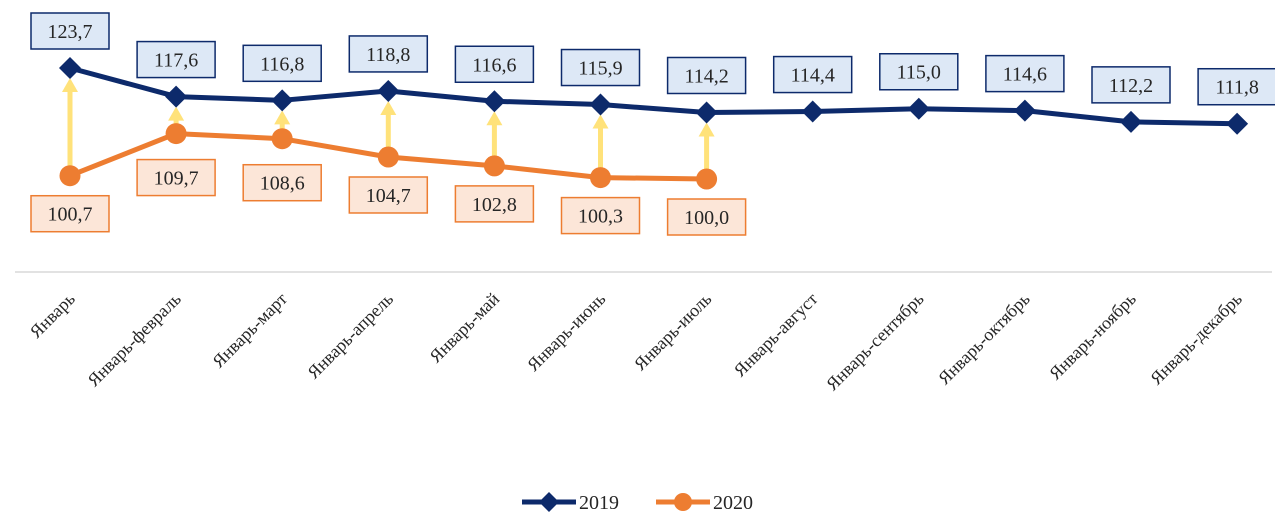  I want to click on data-label-2019: 114,2, so click(706, 76).